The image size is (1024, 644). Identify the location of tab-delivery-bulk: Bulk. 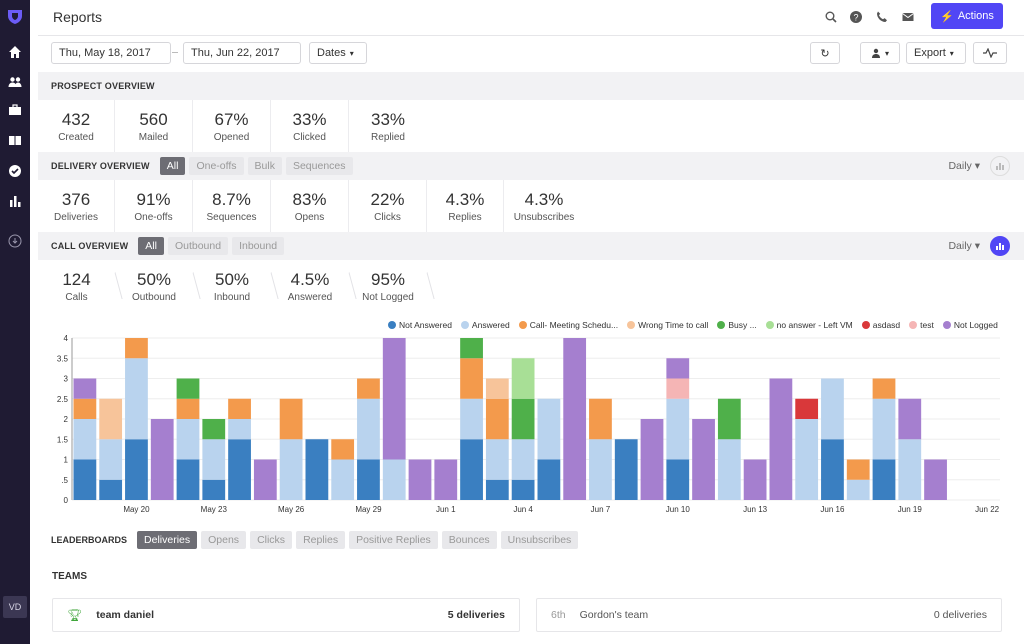
(264, 166).